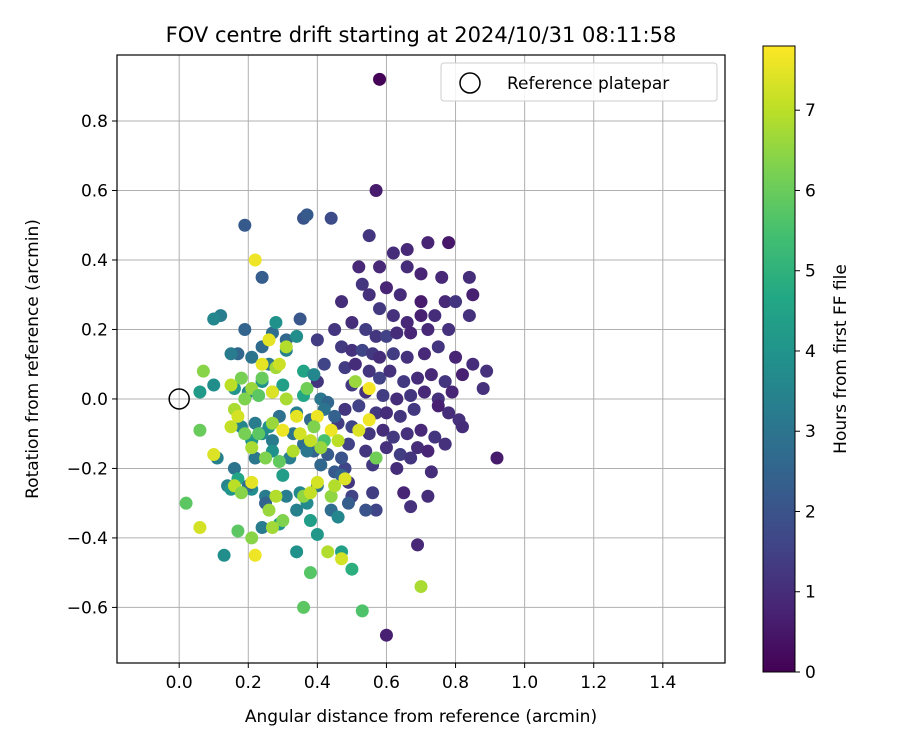 Image resolution: width=900 pixels, height=754 pixels. What do you see at coordinates (662, 683) in the screenshot?
I see `x-tick-label: 1.4` at bounding box center [662, 683].